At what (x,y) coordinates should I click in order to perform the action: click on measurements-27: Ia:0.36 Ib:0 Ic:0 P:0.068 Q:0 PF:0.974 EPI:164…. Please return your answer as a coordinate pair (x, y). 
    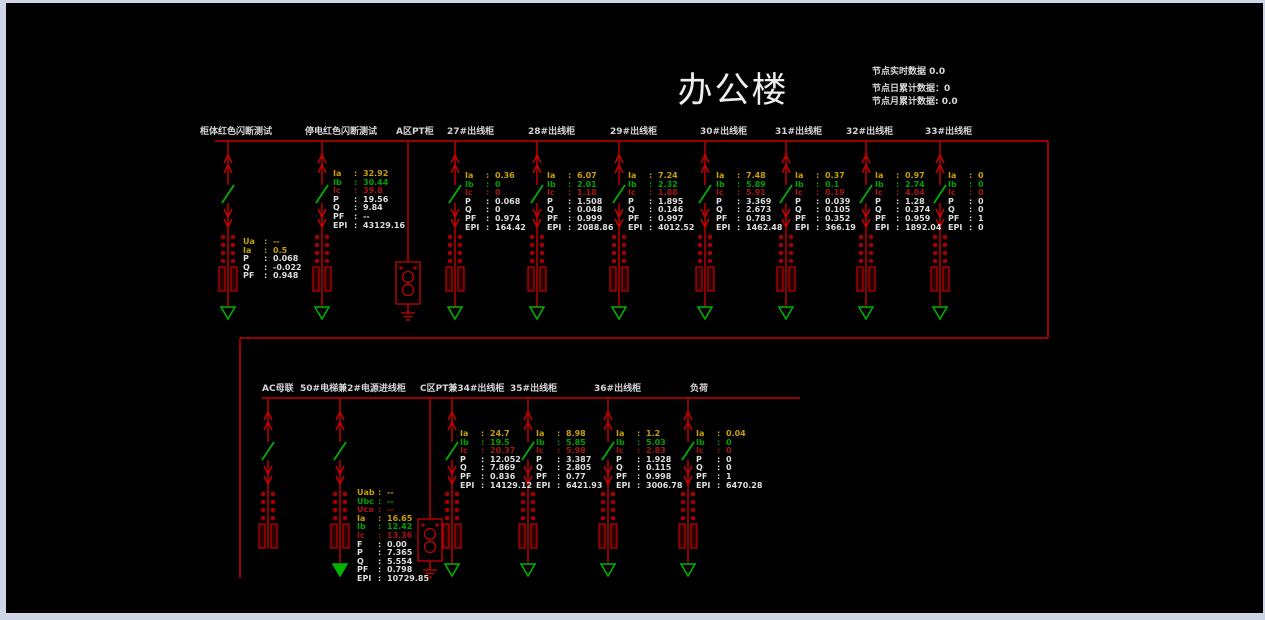
    Looking at the image, I should click on (495, 201).